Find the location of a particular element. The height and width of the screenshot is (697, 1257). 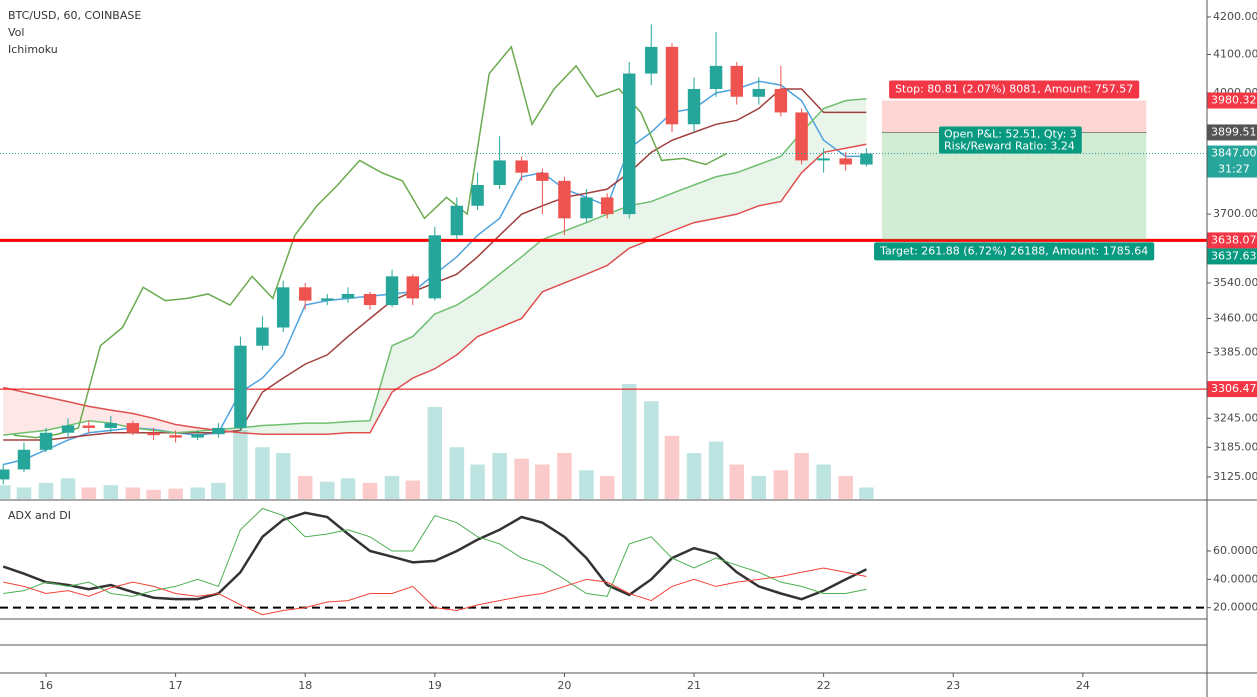

stop-label: Stop: 80.81 (2.07%) 8081, Amount: 757.57 is located at coordinates (1014, 89).